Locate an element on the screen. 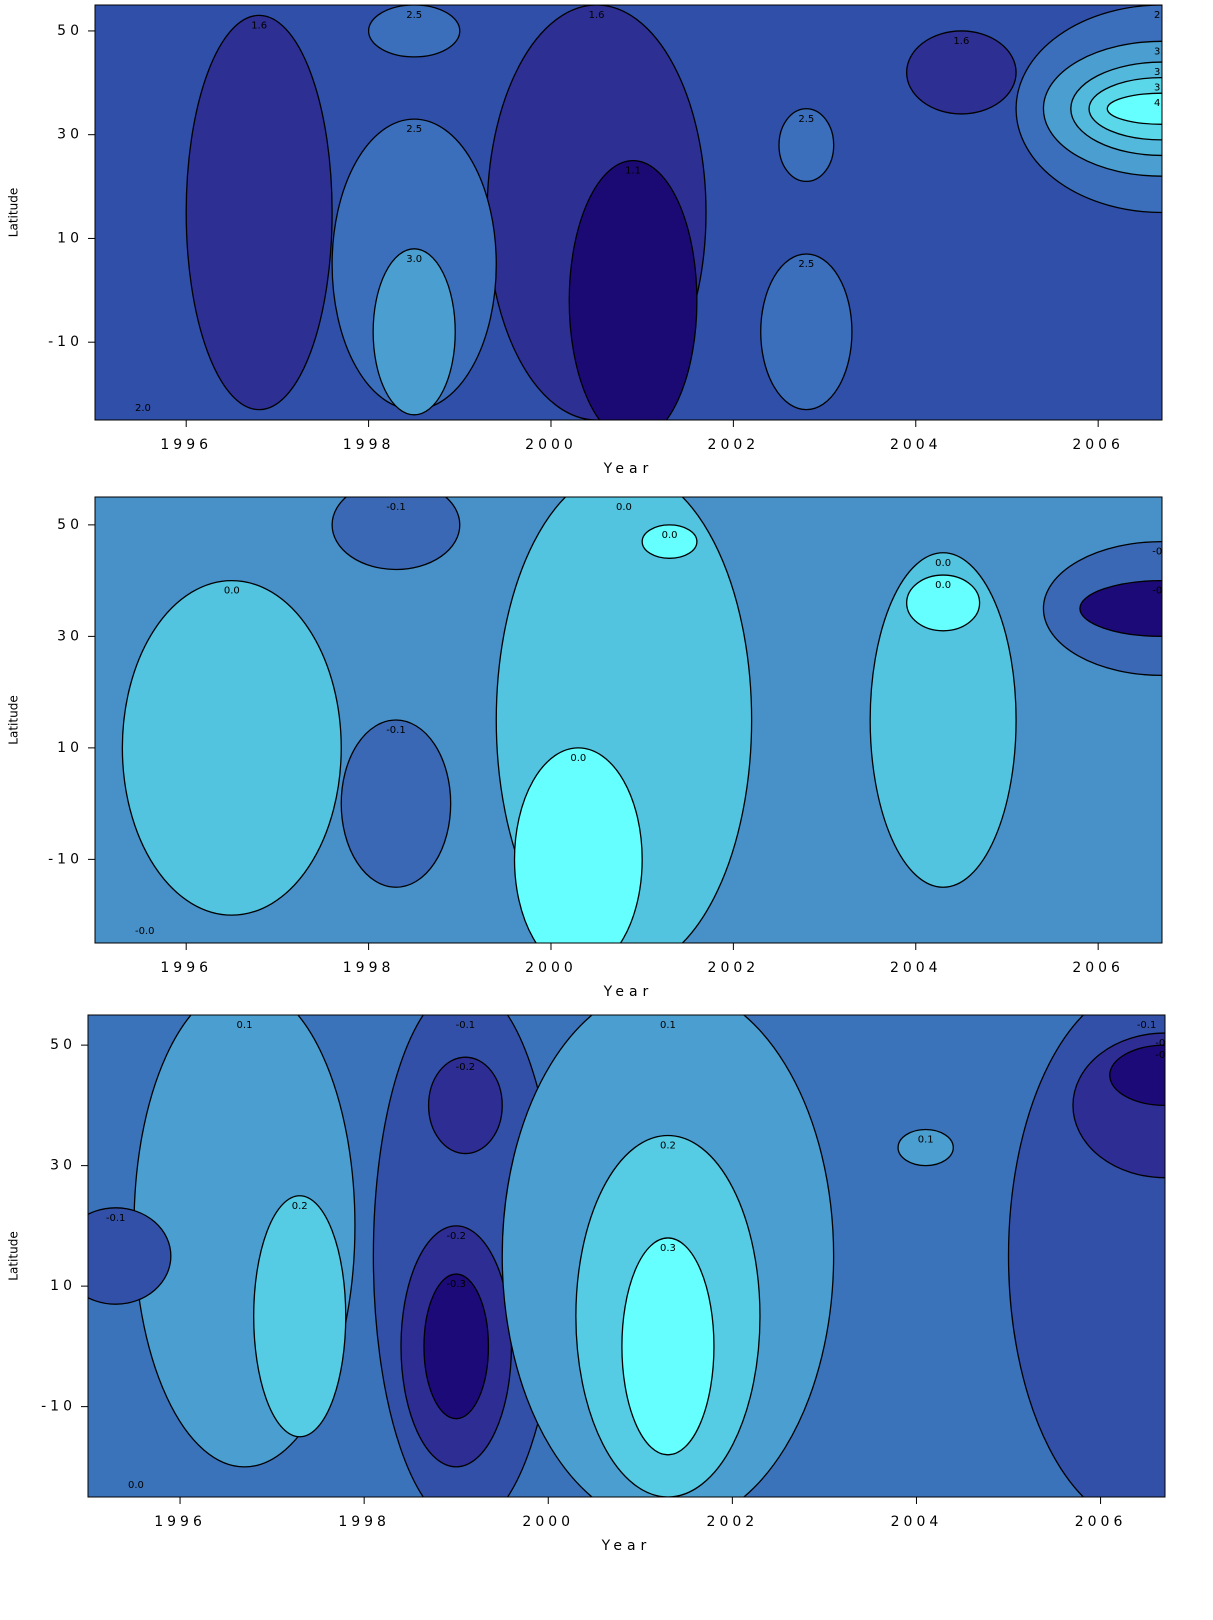 The image size is (1213, 1620). contour-label: 3.5 is located at coordinates (1162, 72).